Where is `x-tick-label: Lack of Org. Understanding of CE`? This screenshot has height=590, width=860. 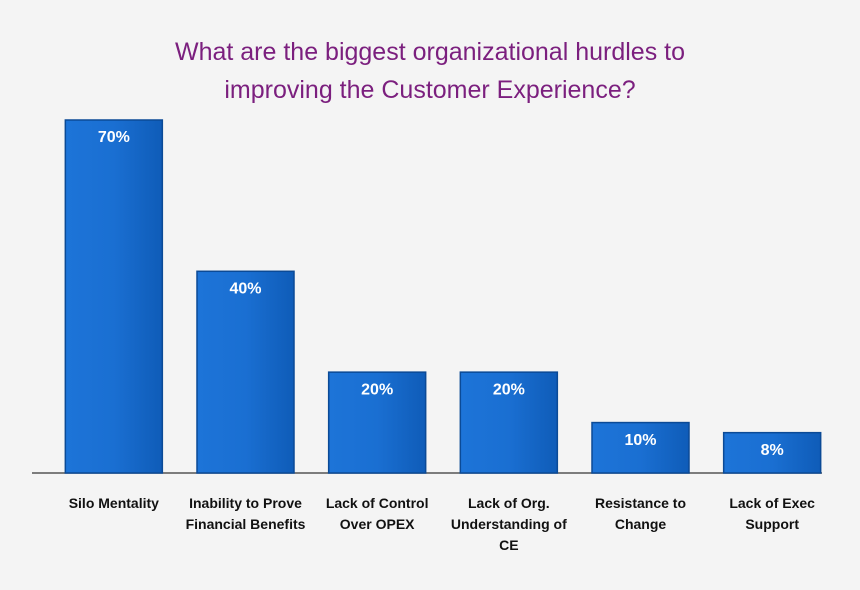
x-tick-label: Lack of Org. Understanding of CE is located at coordinates (508, 524).